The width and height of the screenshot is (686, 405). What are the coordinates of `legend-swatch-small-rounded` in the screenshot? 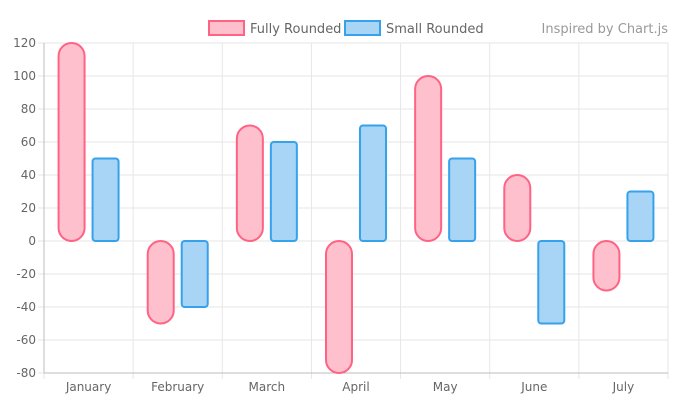 It's located at (362, 28).